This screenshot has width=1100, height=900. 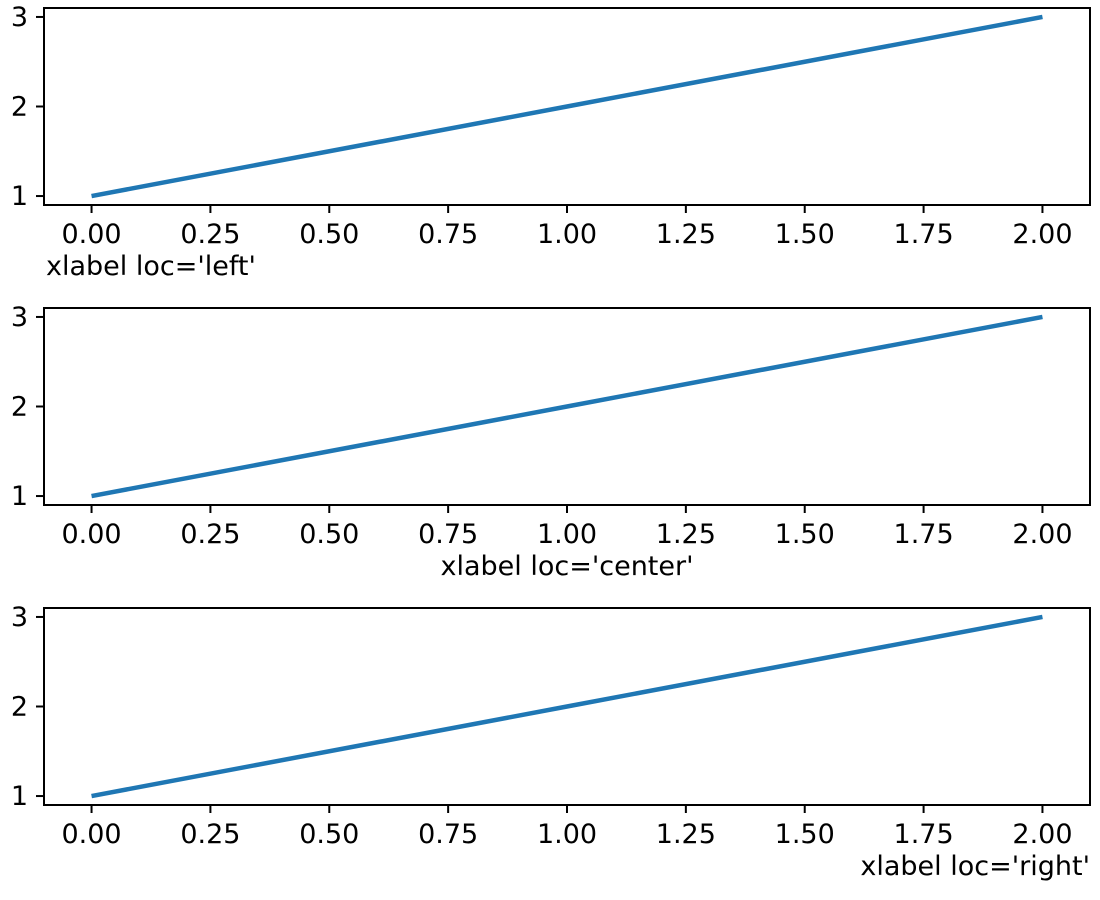 What do you see at coordinates (975, 866) in the screenshot?
I see `subplot-3-xlabel: xlabel loc='right'` at bounding box center [975, 866].